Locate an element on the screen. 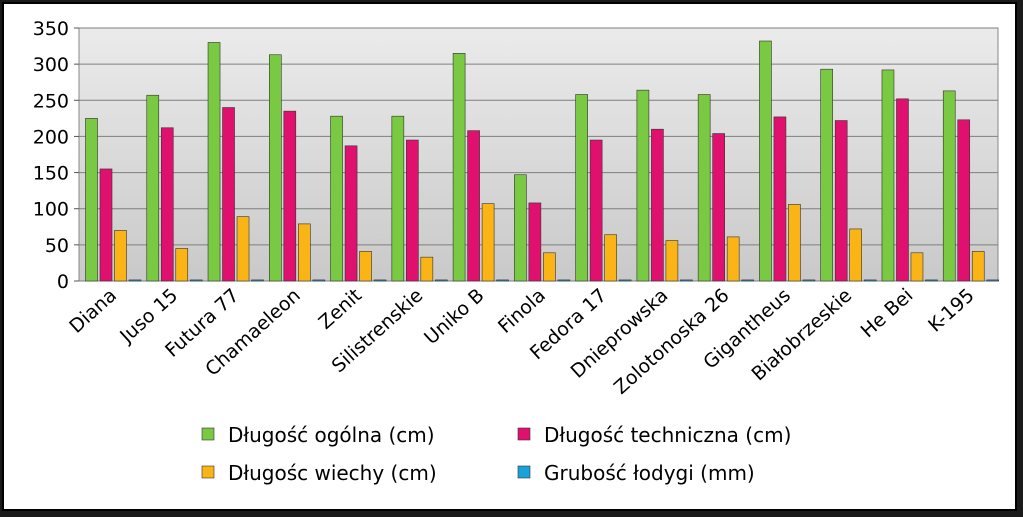  x-category-label: Diana is located at coordinates (93, 310).